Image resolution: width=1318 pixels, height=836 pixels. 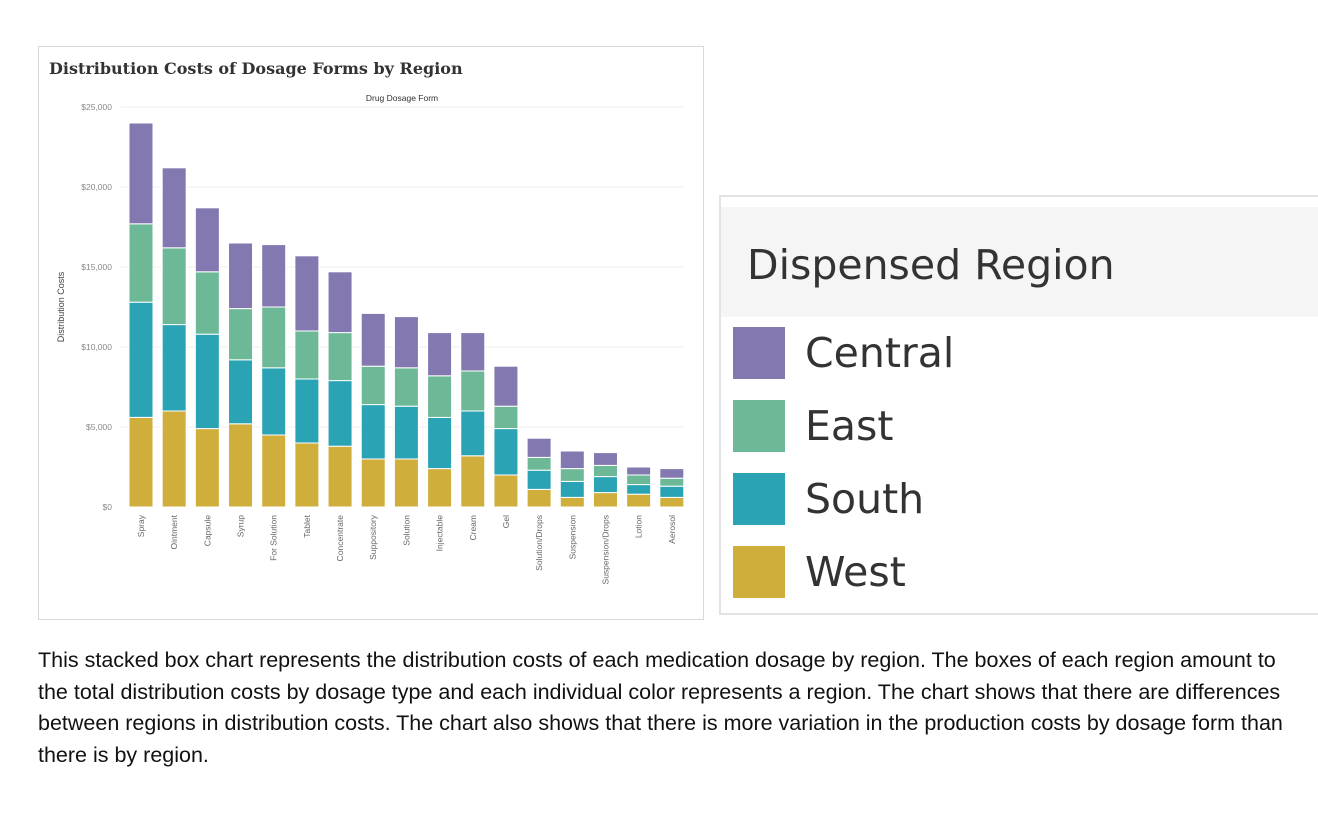 What do you see at coordinates (880, 353) in the screenshot?
I see `legend-label-central: Central` at bounding box center [880, 353].